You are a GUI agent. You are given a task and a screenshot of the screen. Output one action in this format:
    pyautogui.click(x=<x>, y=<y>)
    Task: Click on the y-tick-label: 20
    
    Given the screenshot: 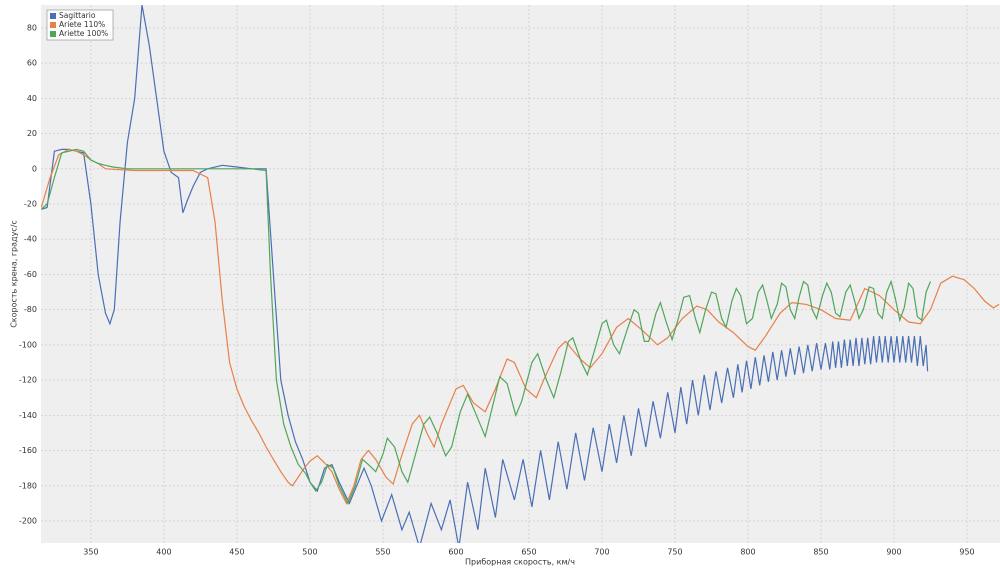 What is the action you would take?
    pyautogui.click(x=32, y=133)
    